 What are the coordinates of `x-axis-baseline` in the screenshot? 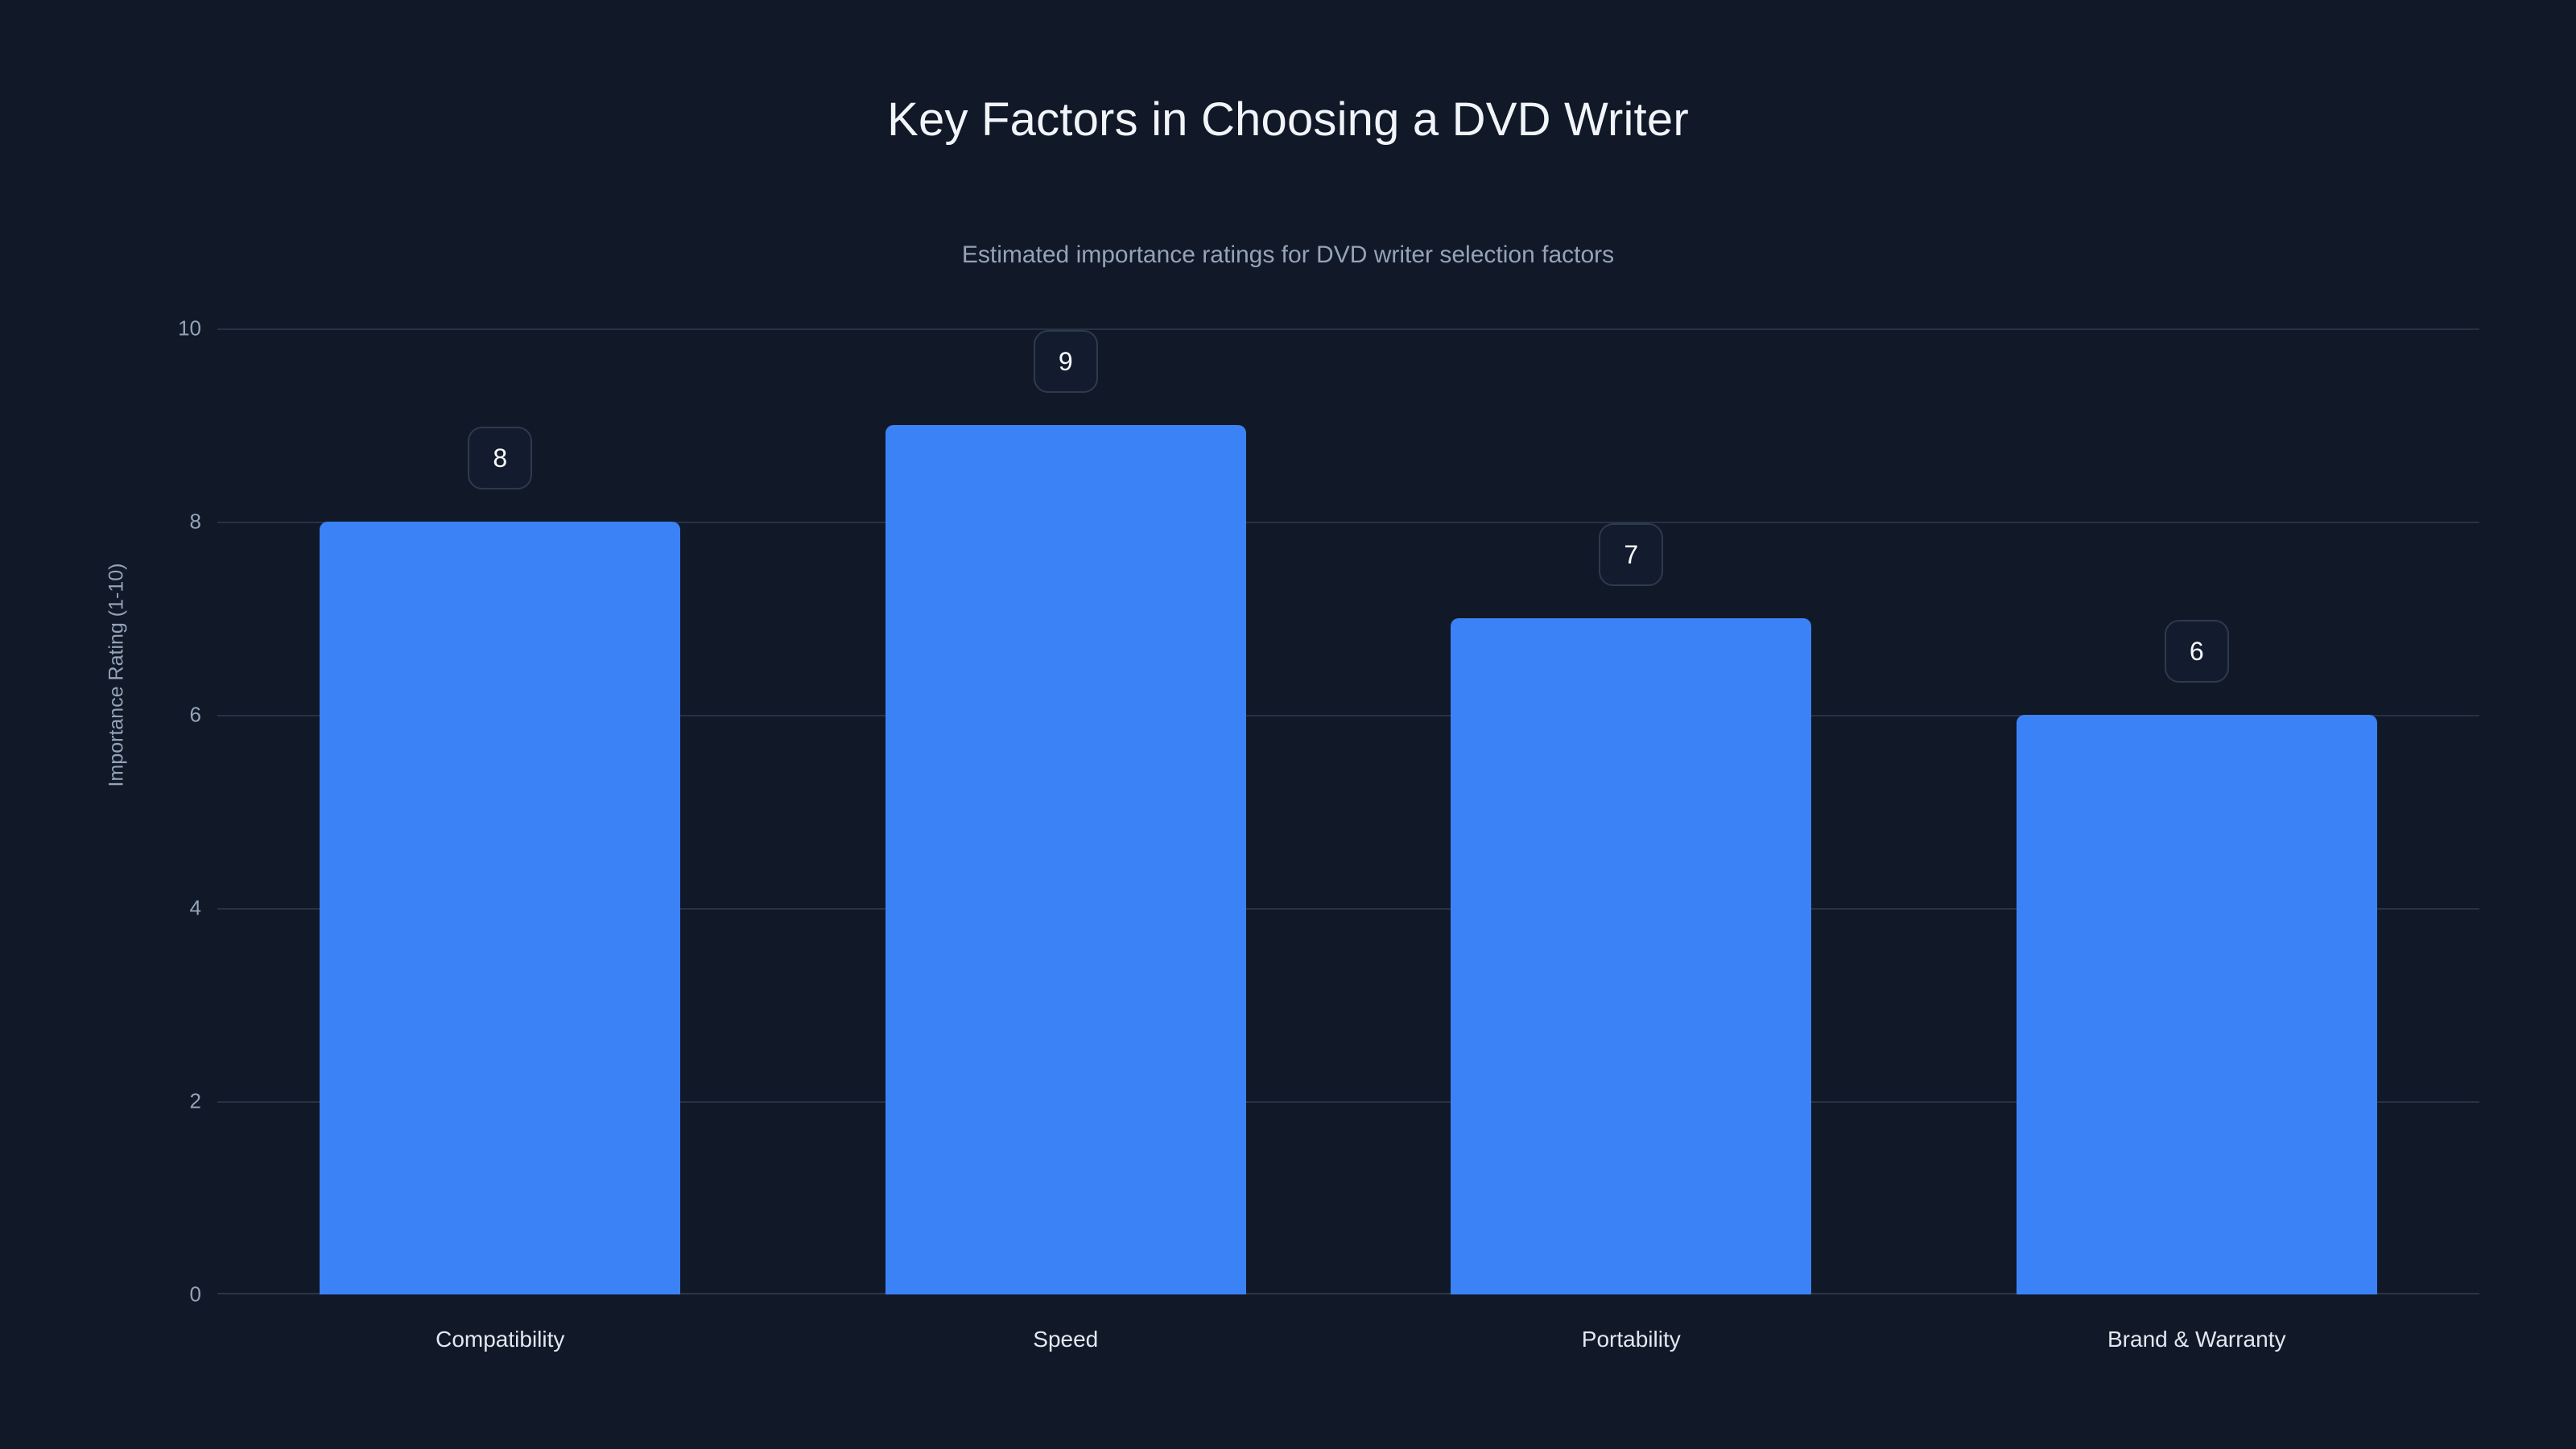 It's located at (1348, 1293).